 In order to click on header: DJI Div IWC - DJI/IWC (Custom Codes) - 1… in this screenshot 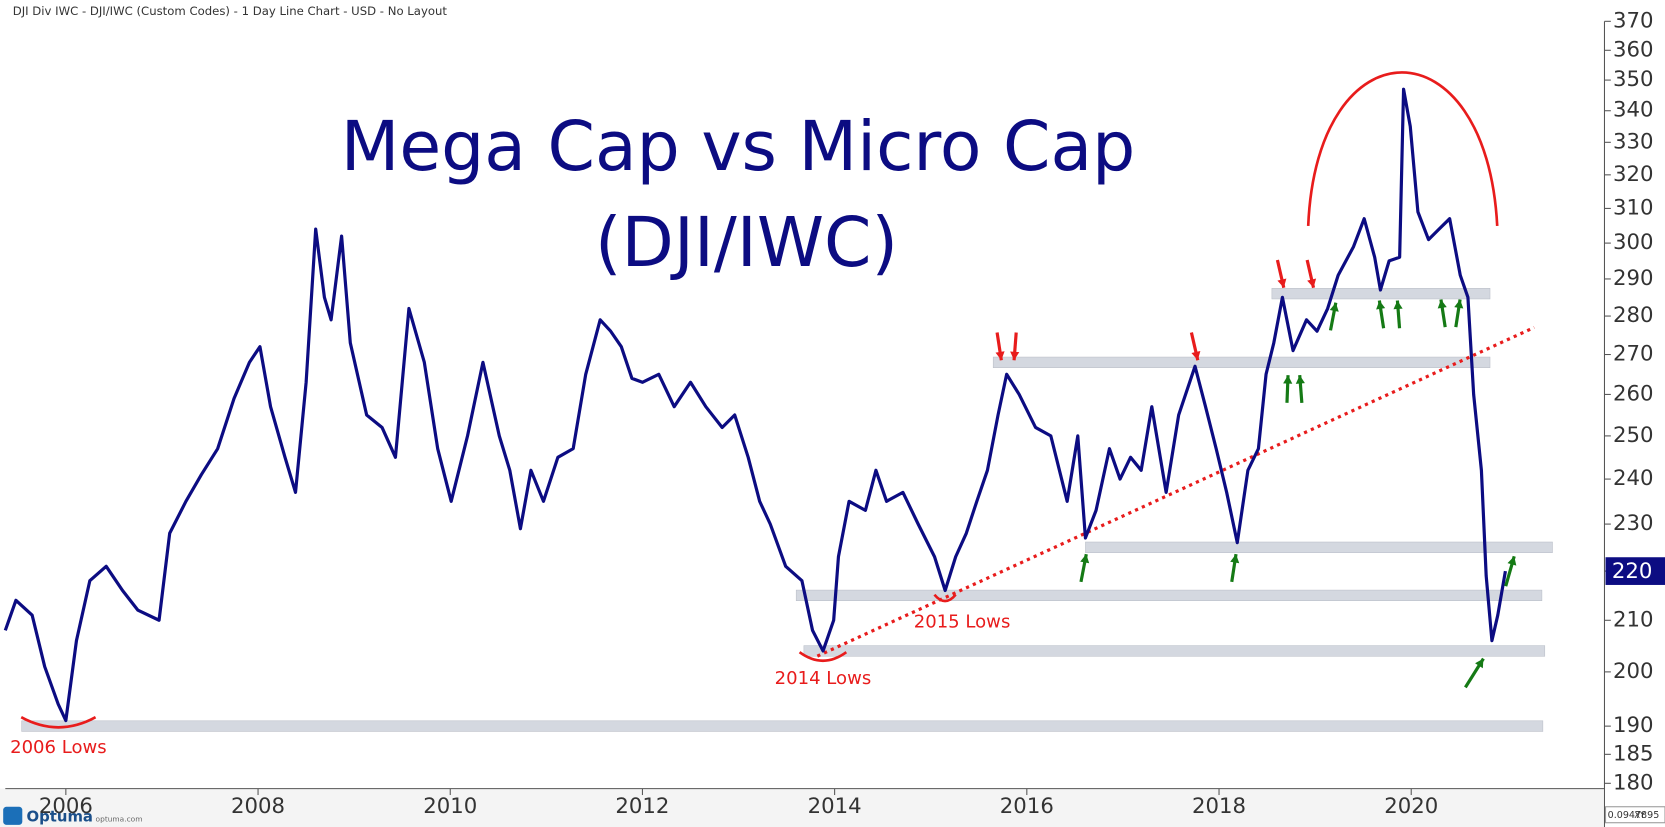, I will do `click(230, 11)`.